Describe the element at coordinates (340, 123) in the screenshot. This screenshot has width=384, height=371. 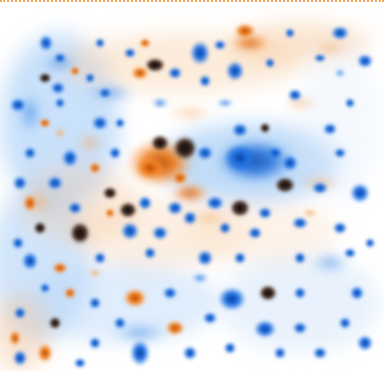
I see `haze-patch` at that location.